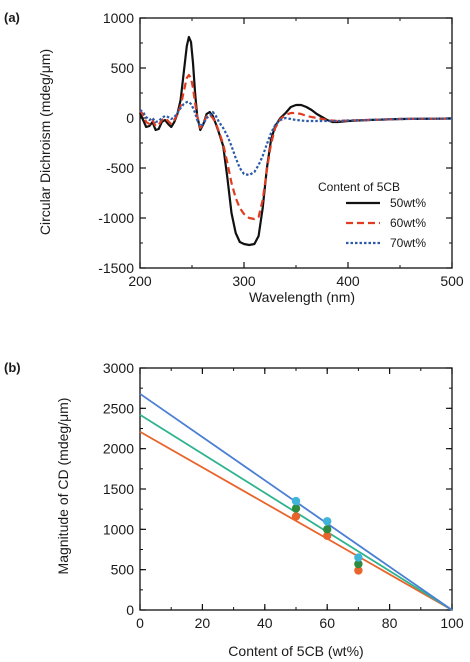 The height and width of the screenshot is (662, 470). What do you see at coordinates (116, 218) in the screenshot?
I see `panel-a-y-tick-label: -1000` at bounding box center [116, 218].